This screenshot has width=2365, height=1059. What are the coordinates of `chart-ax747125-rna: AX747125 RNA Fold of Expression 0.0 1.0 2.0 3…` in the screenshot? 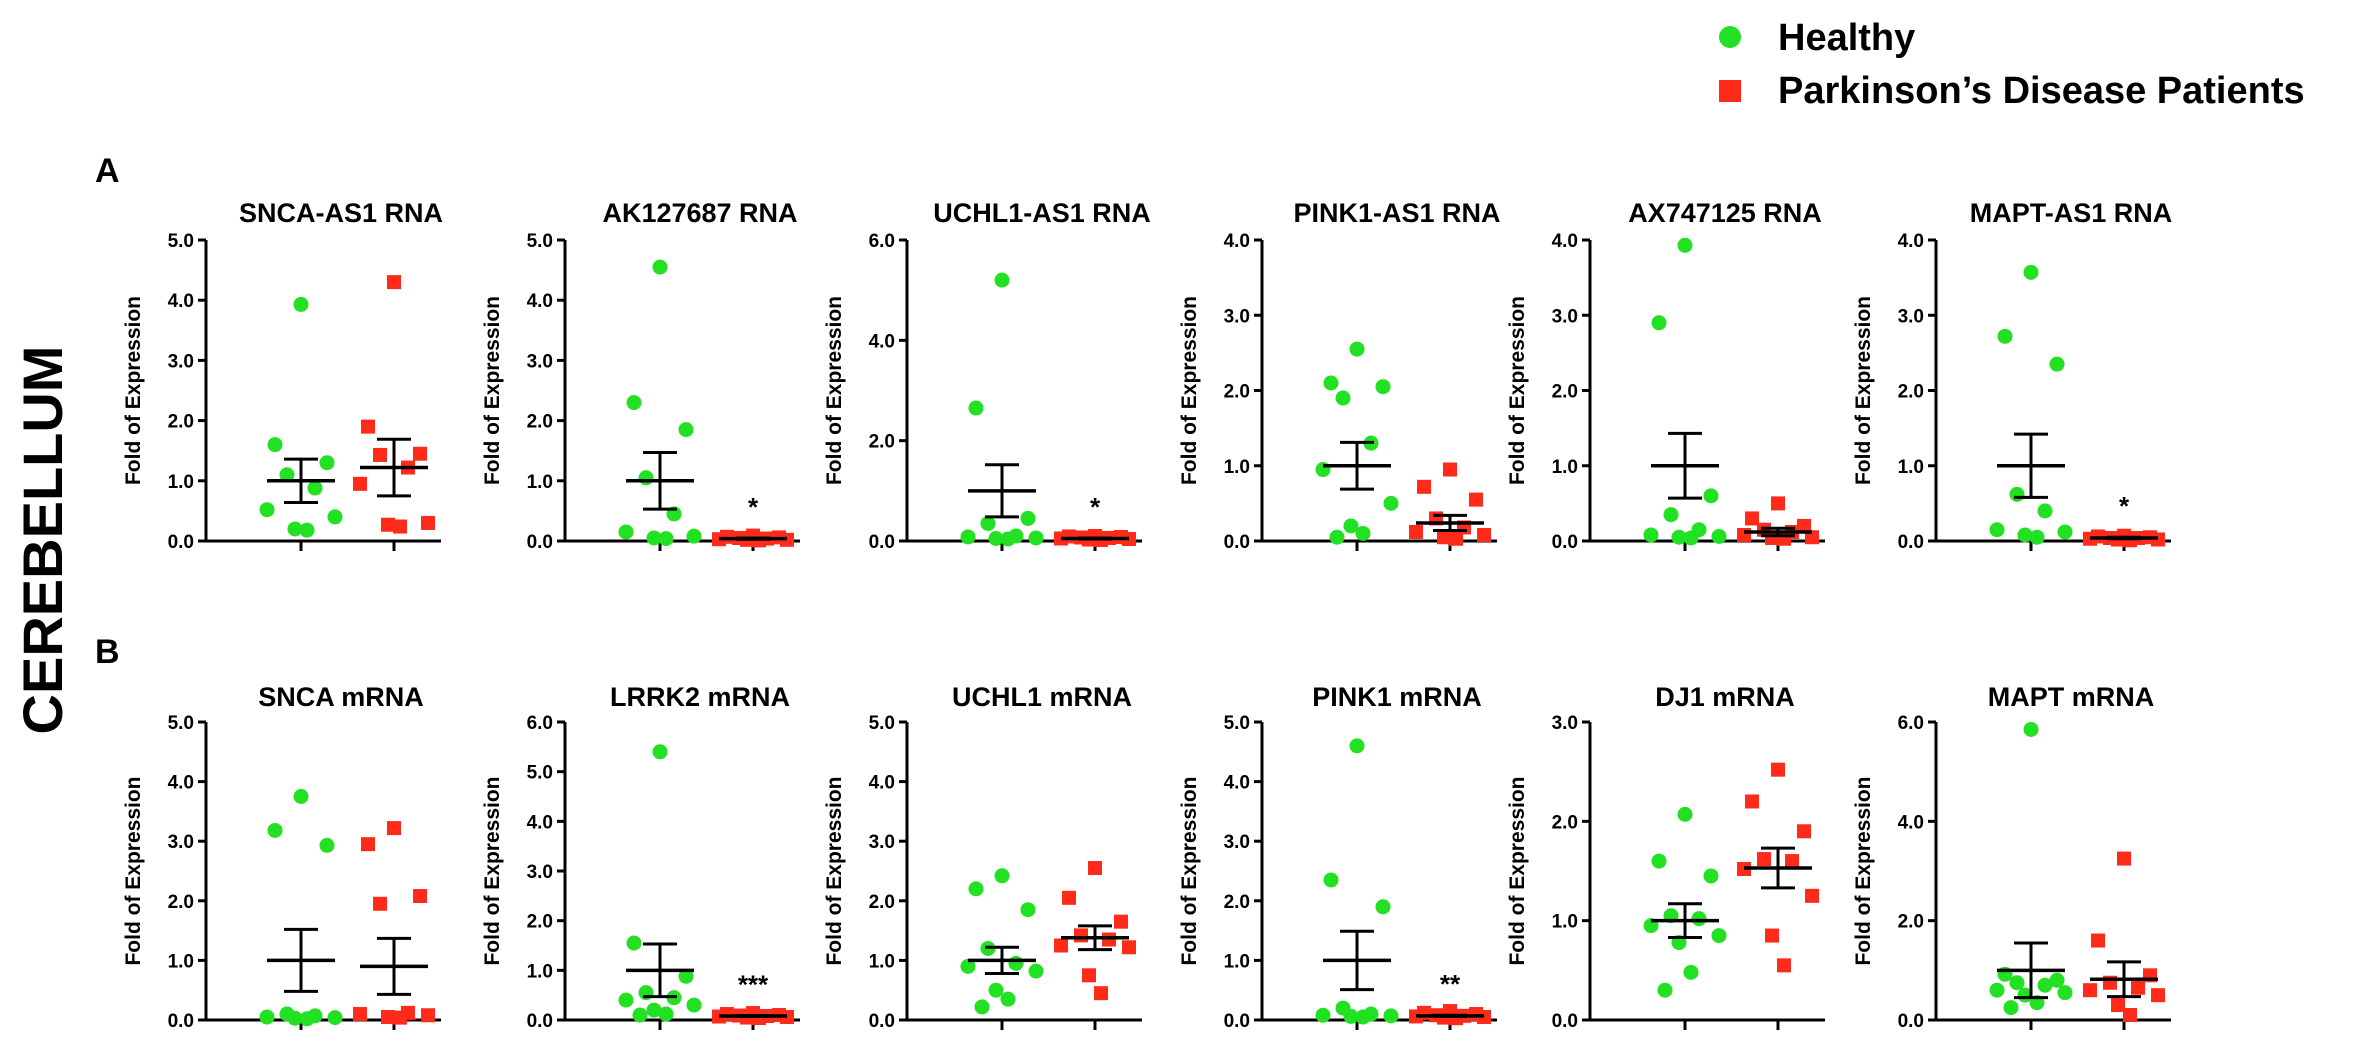 It's located at (1665, 375).